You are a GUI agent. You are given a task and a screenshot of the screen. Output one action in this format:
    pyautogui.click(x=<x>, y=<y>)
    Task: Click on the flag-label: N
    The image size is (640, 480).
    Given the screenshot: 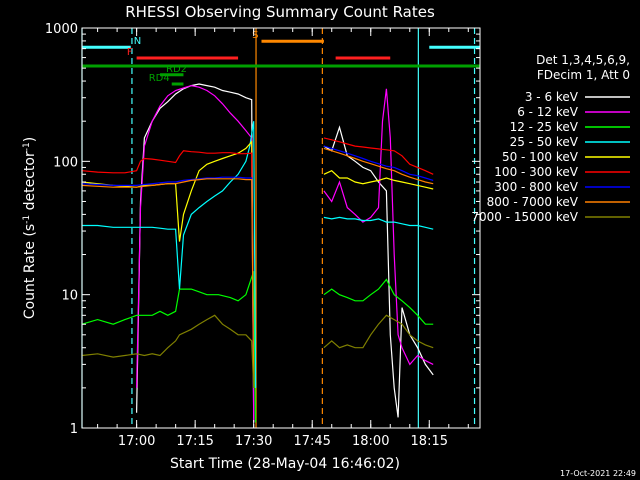 What is the action you would take?
    pyautogui.click(x=137, y=41)
    